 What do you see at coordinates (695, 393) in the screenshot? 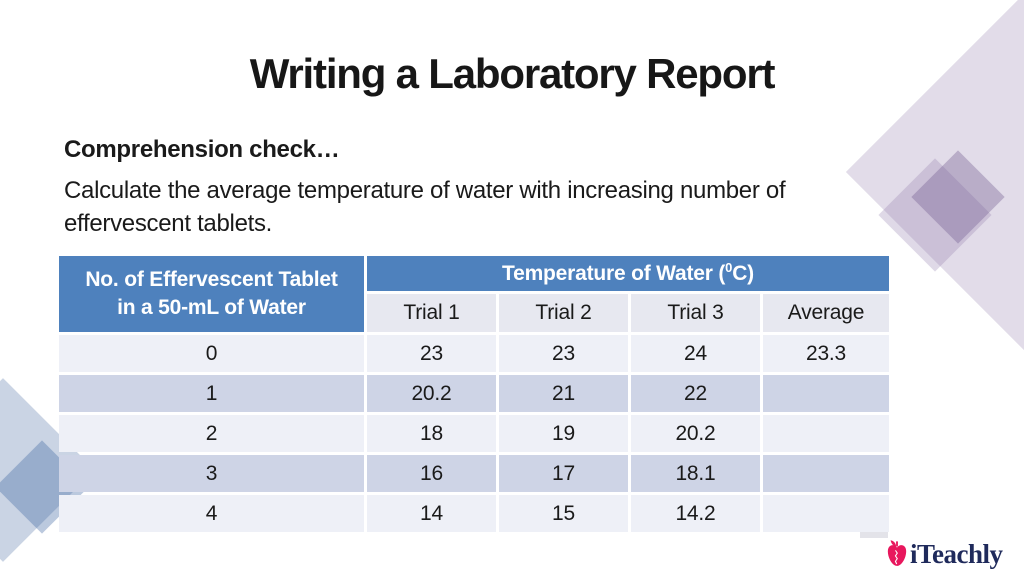
I see `cell-trial3: 22` at bounding box center [695, 393].